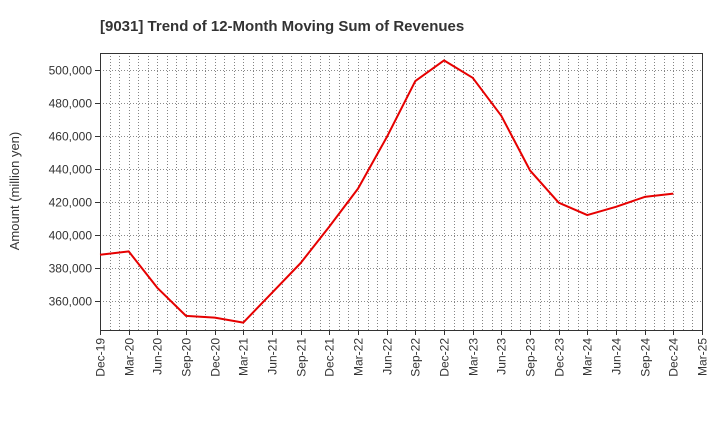 The height and width of the screenshot is (440, 720). I want to click on x-tick-label: Sep-23, so click(531, 357).